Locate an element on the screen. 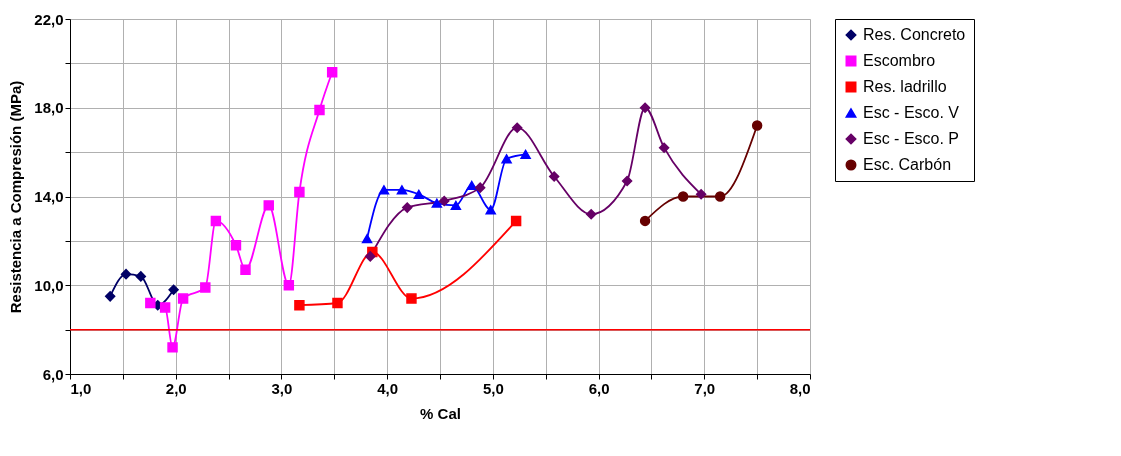 The image size is (1121, 456). legend-label: Esc - Esco. P is located at coordinates (911, 138).